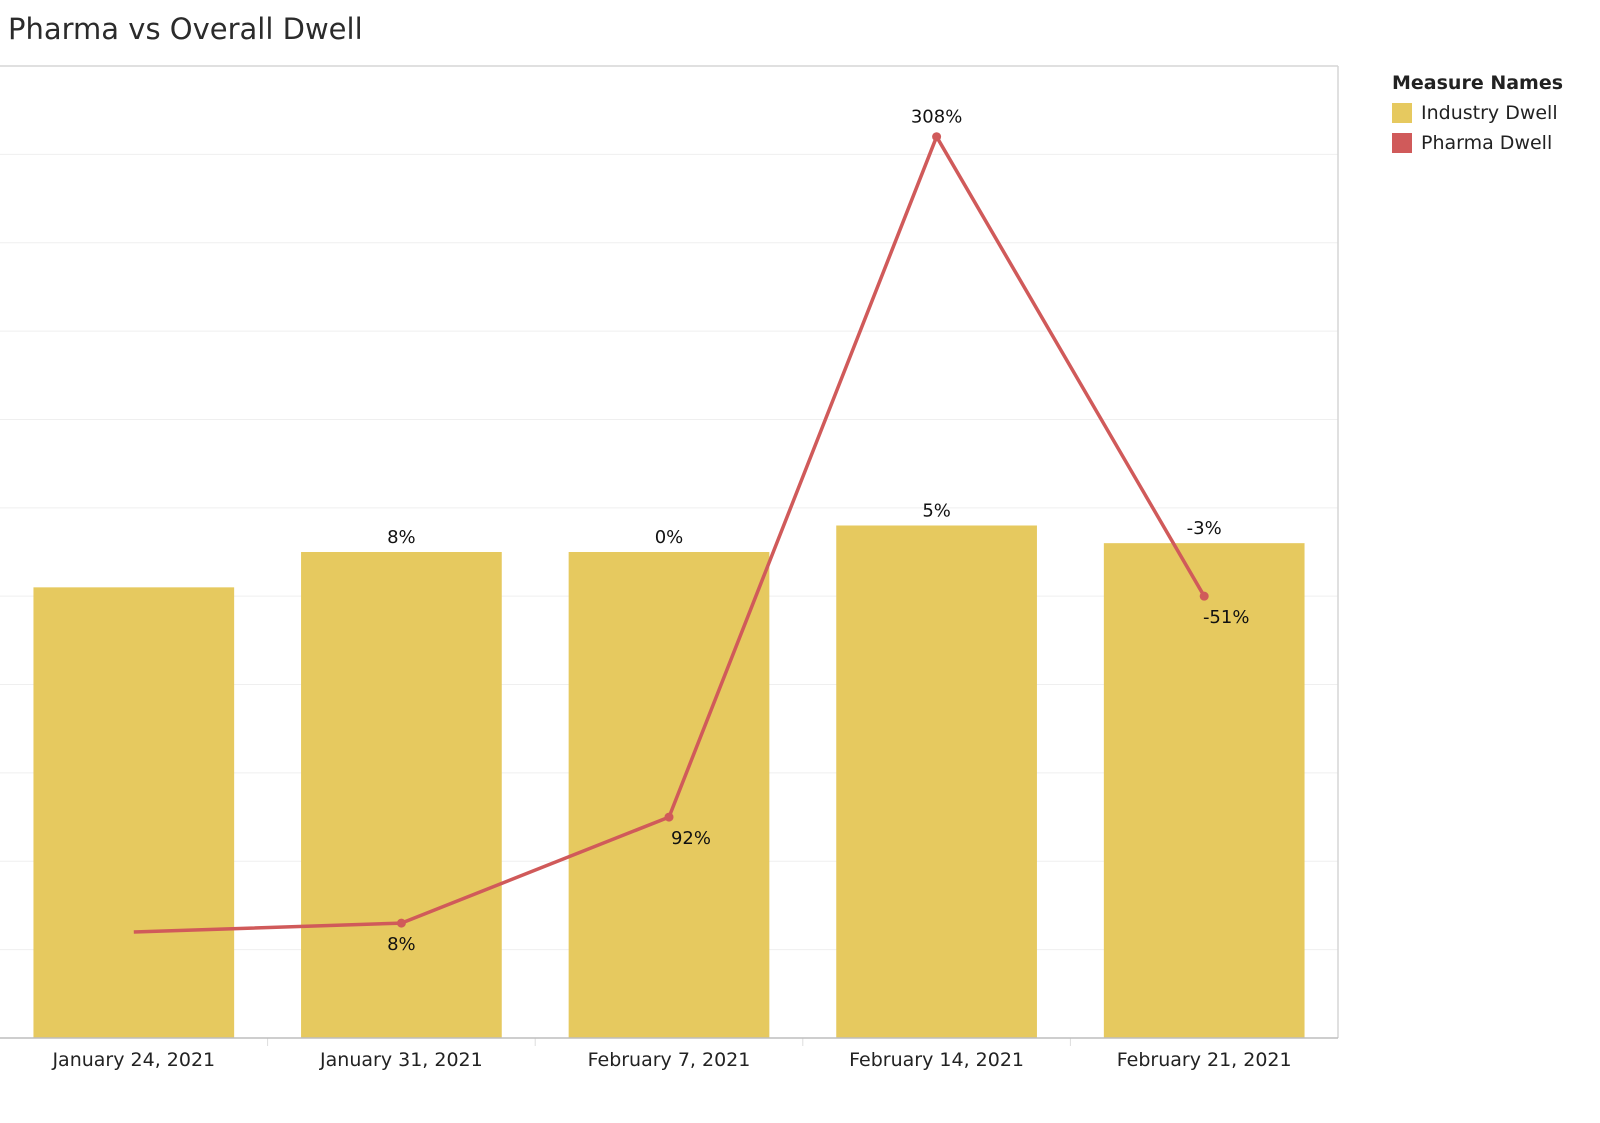  Describe the element at coordinates (401, 537) in the screenshot. I see `bar-data-label: 8%` at that location.